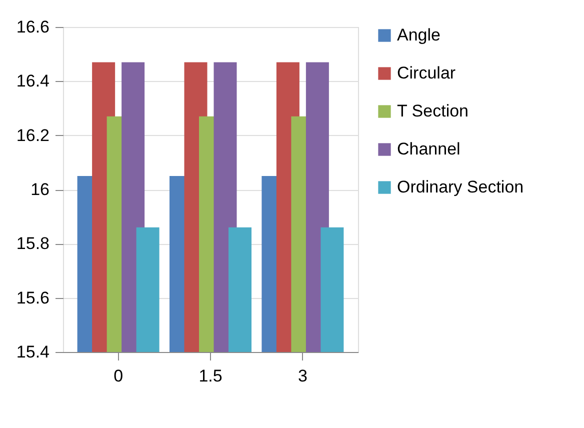 This screenshot has height=428, width=584. What do you see at coordinates (418, 35) in the screenshot?
I see `legend-label: Angle` at bounding box center [418, 35].